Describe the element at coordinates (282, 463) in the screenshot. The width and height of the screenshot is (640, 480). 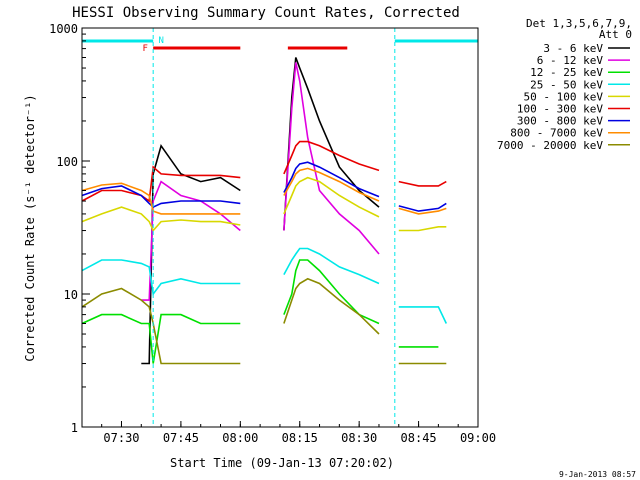
I see `x-axis-label: Start Time (09-Jan-13 07:20:02)` at that location.